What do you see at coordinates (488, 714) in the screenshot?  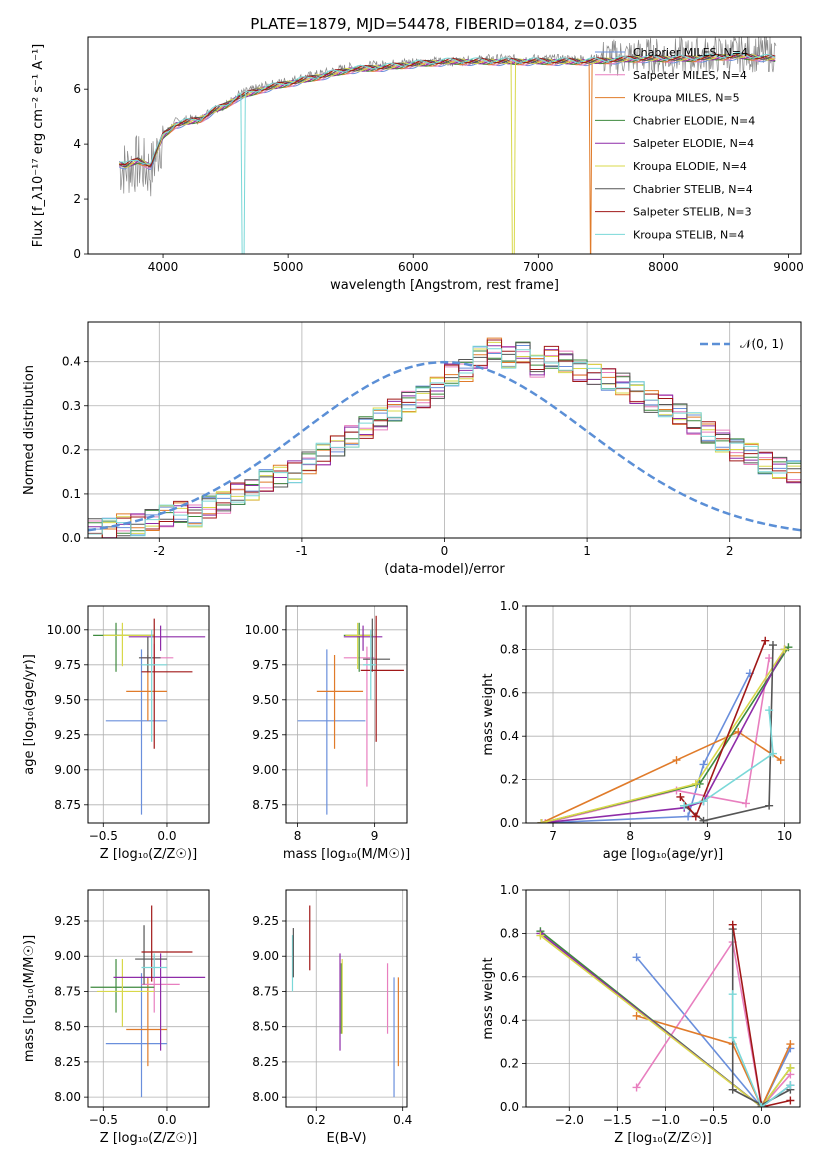 I see `weight-vs-age-ylabel: mass weight` at bounding box center [488, 714].